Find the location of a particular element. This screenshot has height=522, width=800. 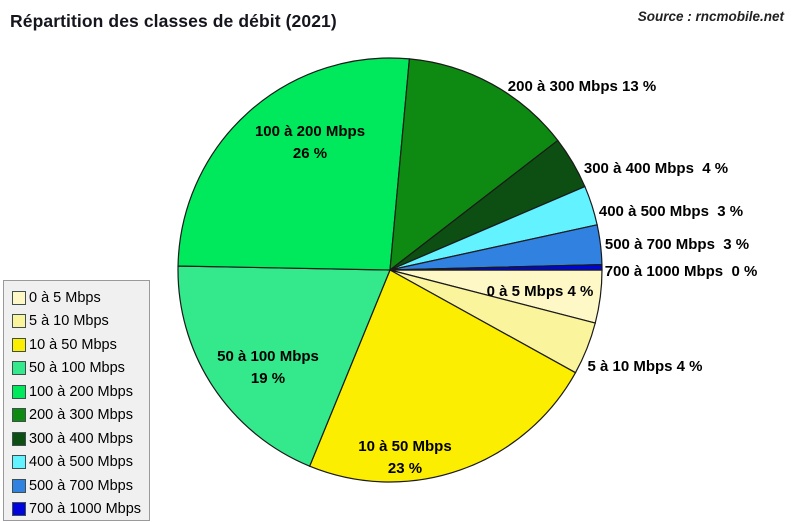

pie-slice-100-200-mbps is located at coordinates (294, 164).